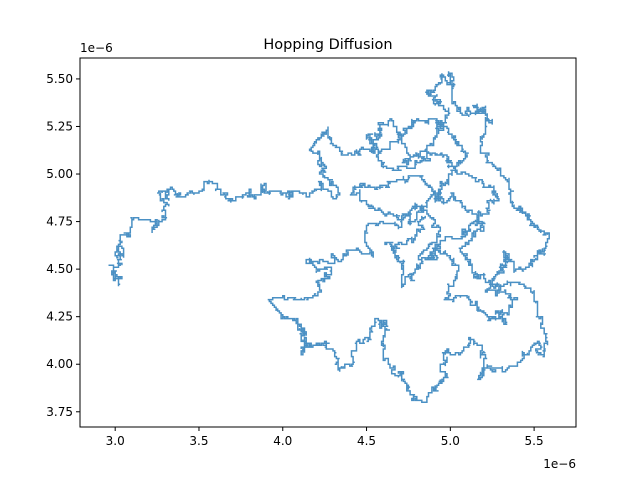  What do you see at coordinates (59, 269) in the screenshot?
I see `y-tick-label: 4.50` at bounding box center [59, 269].